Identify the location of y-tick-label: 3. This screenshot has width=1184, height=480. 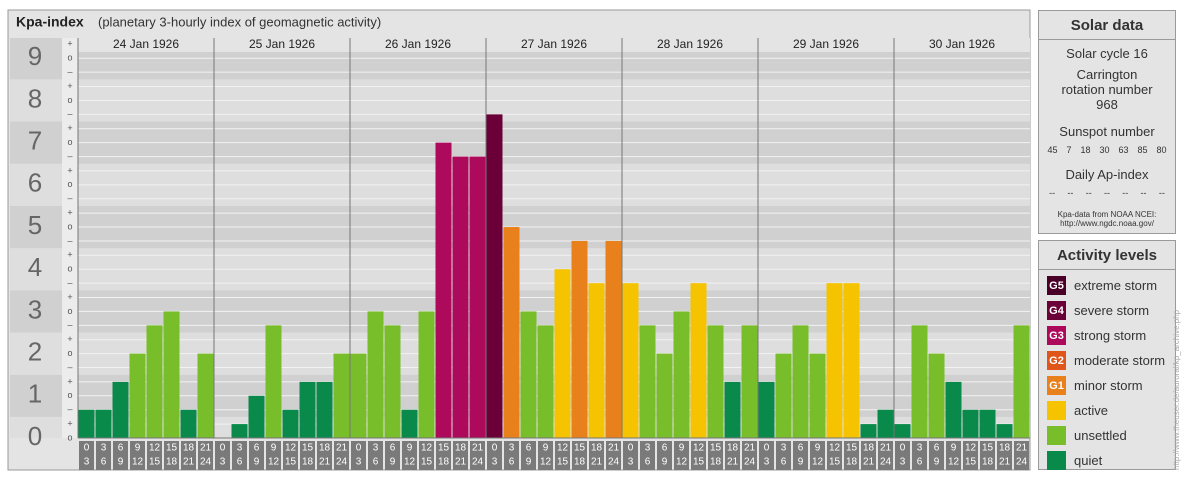
(35, 309).